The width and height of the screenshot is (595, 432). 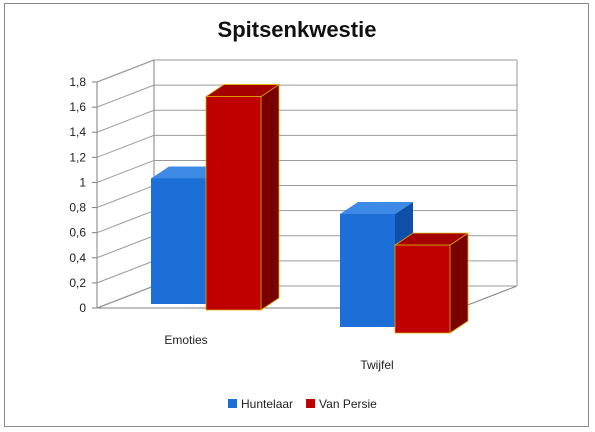 What do you see at coordinates (125, 184) in the screenshot?
I see `side-wall` at bounding box center [125, 184].